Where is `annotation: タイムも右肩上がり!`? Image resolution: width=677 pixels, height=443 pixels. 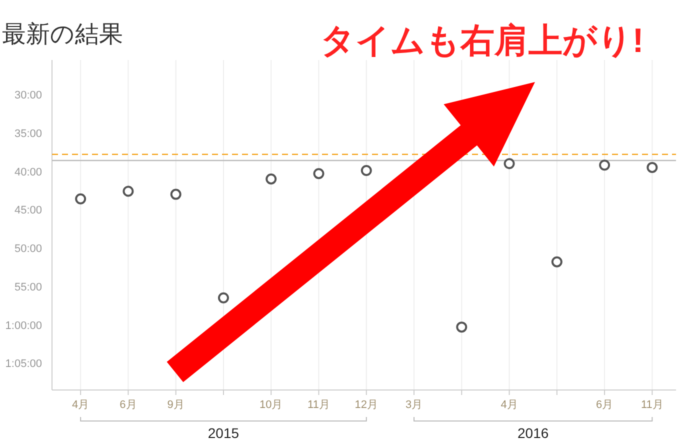 annotation: タイムも右肩上がり! is located at coordinates (482, 41).